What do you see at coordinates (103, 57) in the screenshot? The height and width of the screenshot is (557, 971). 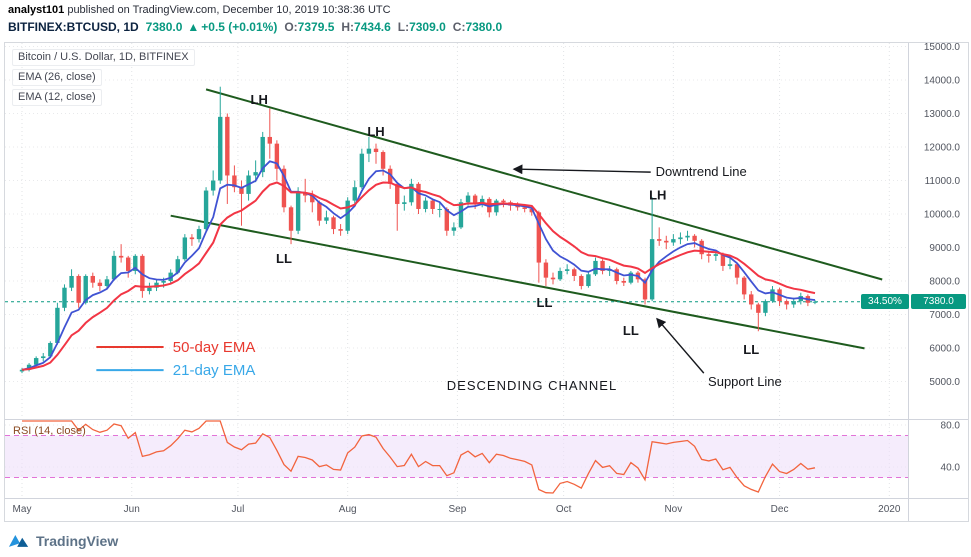 I see `legend-title: Bitcoin / U.S. Dollar, 1D, BITFINEX` at bounding box center [103, 57].